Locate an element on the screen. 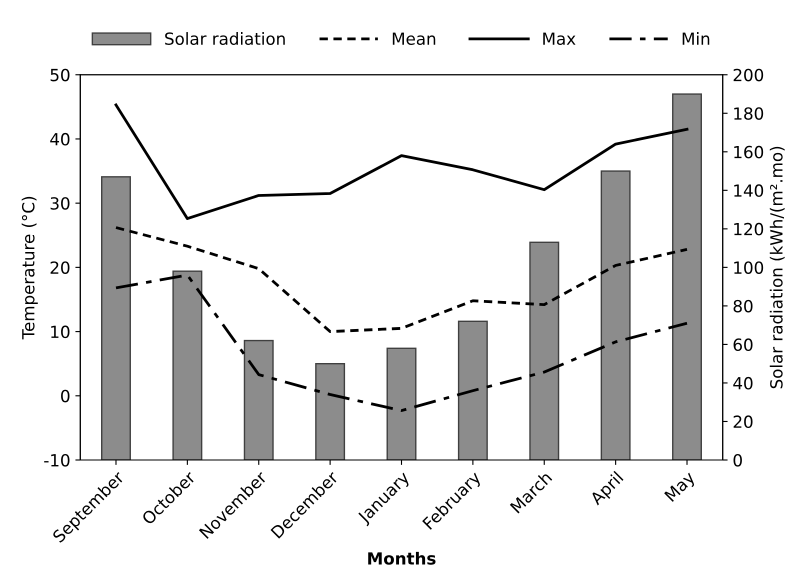 This screenshot has height=575, width=803. y2-tick-label: 200 is located at coordinates (749, 75).